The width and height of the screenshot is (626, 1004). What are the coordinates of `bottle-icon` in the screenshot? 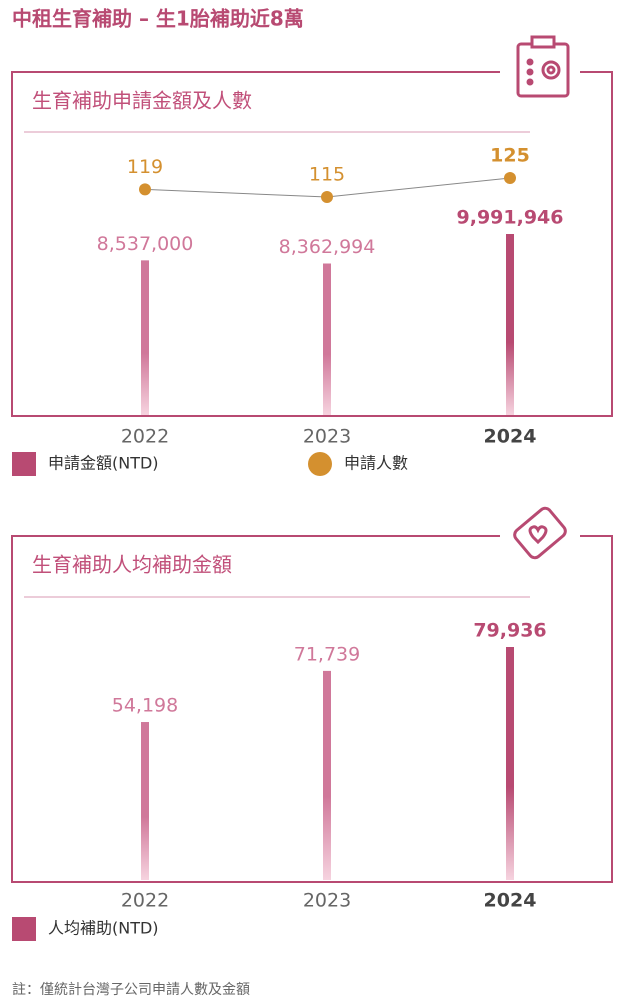 It's located at (540, 533).